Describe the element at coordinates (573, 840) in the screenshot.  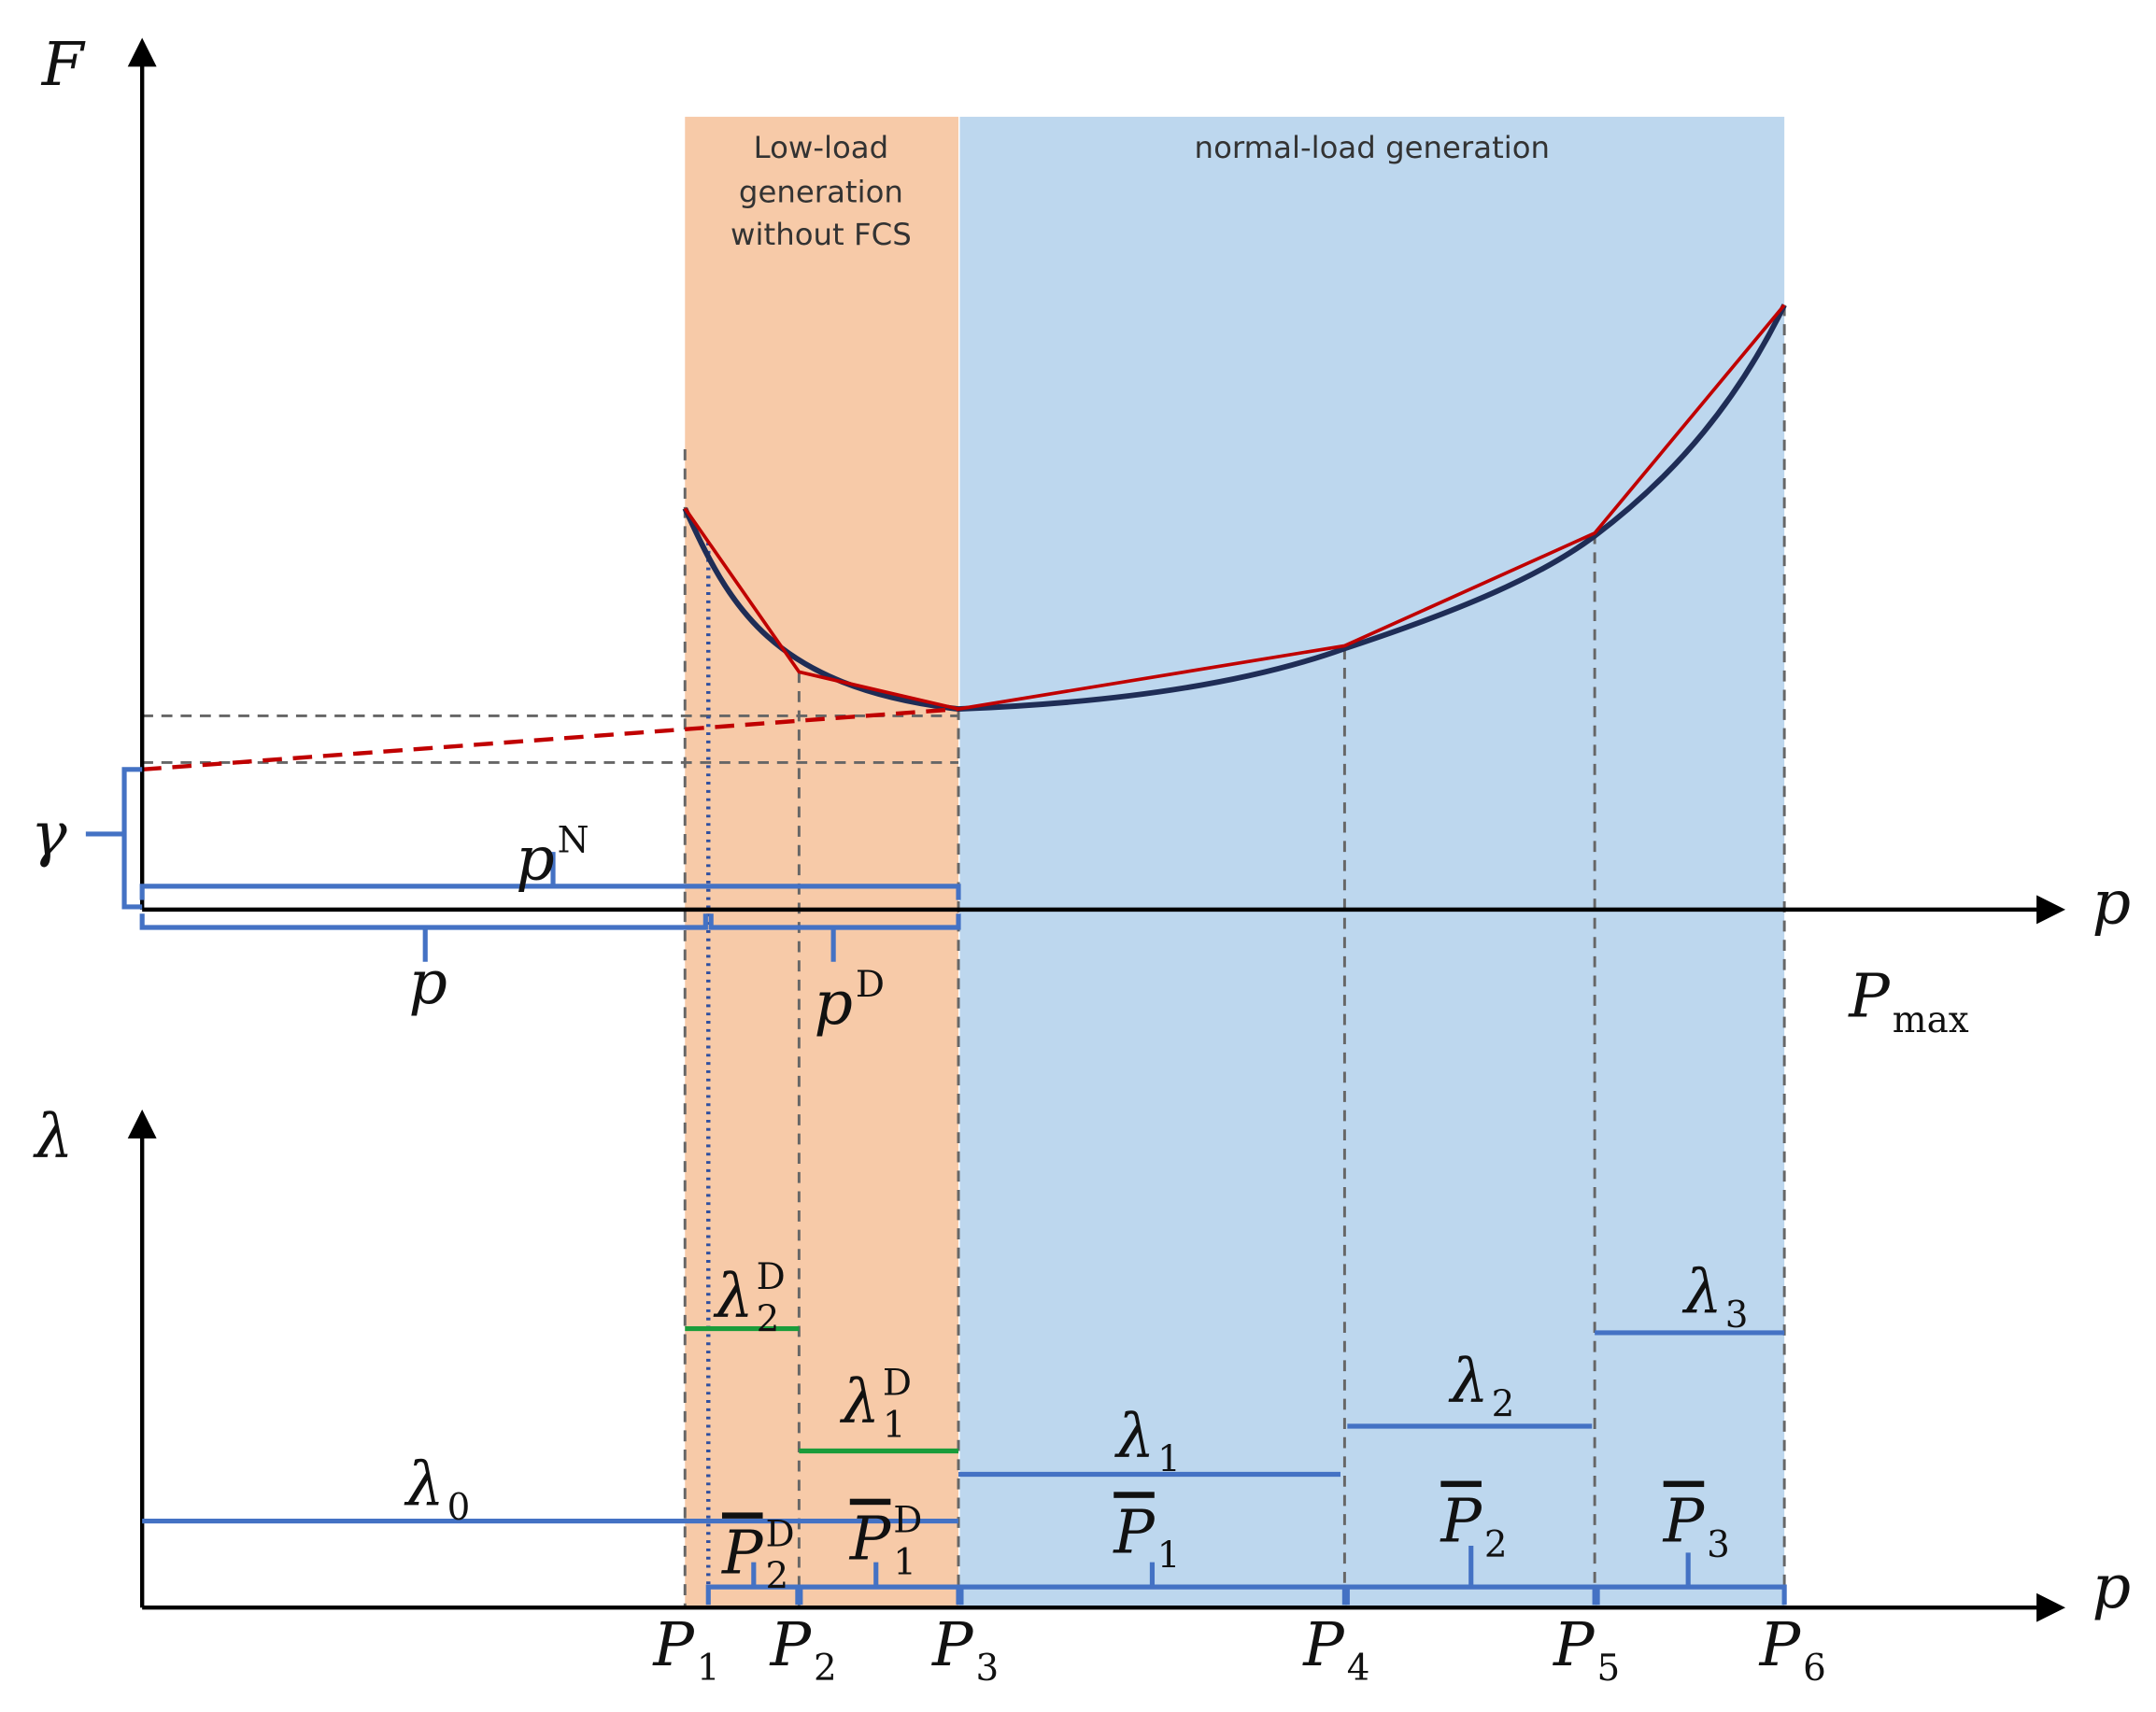
I see `math-sup: N` at that location.